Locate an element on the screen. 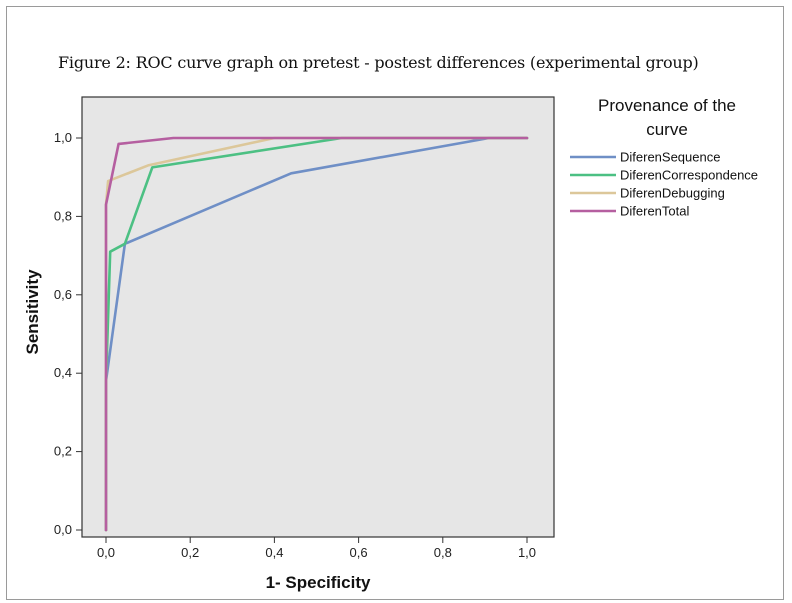 Image resolution: width=792 pixels, height=603 pixels. y-tick-label: 1,0 is located at coordinates (63, 137).